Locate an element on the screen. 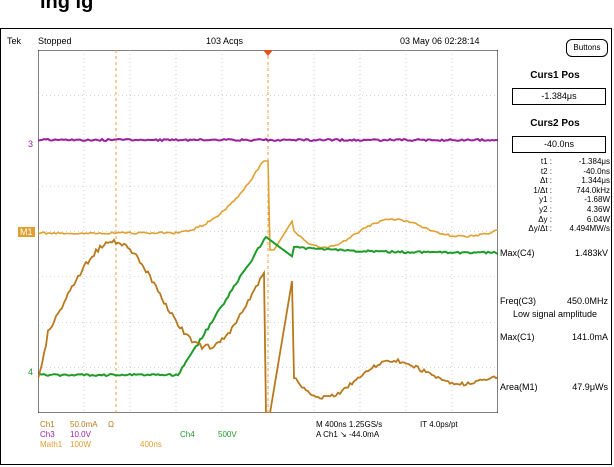 The width and height of the screenshot is (614, 467). timebase: M 400ns 1.25GS/s is located at coordinates (349, 424).